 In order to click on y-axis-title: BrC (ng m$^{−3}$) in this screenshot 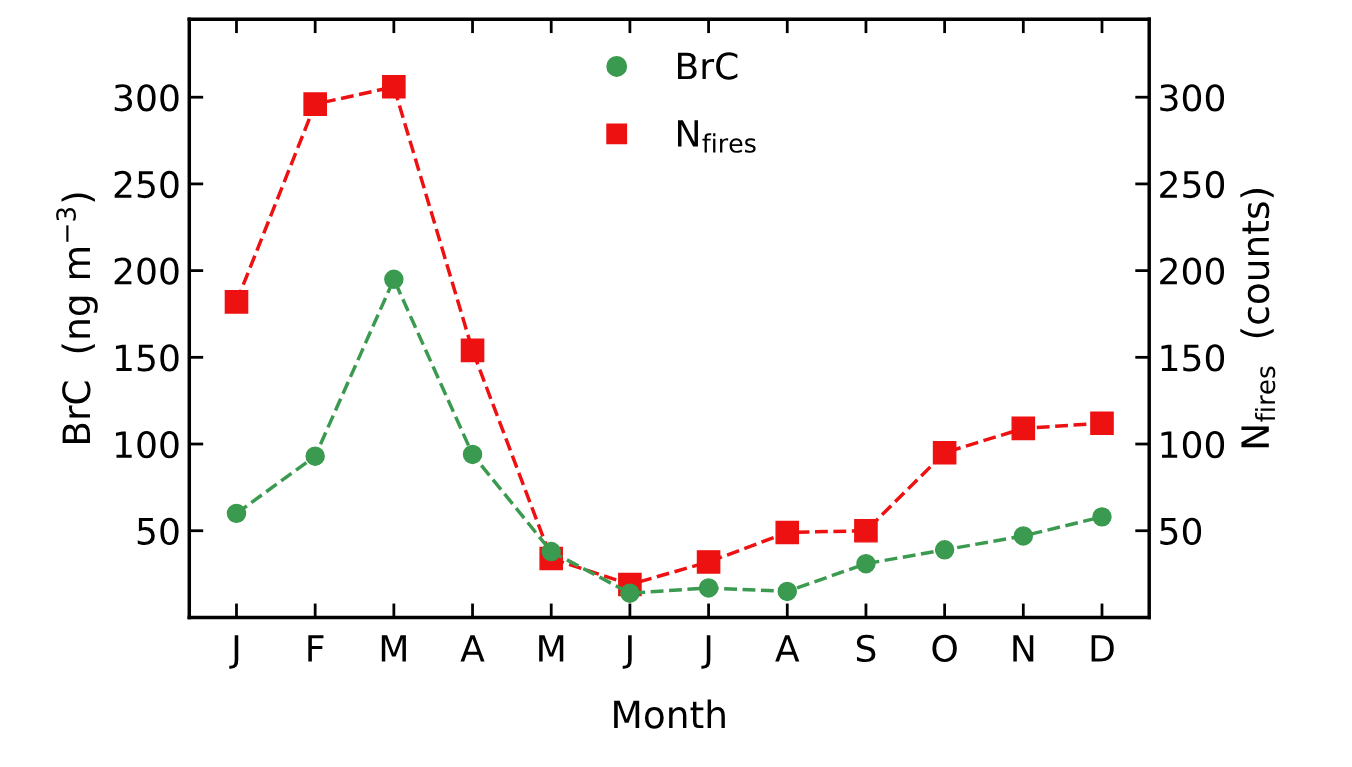, I will do `click(77, 318)`.